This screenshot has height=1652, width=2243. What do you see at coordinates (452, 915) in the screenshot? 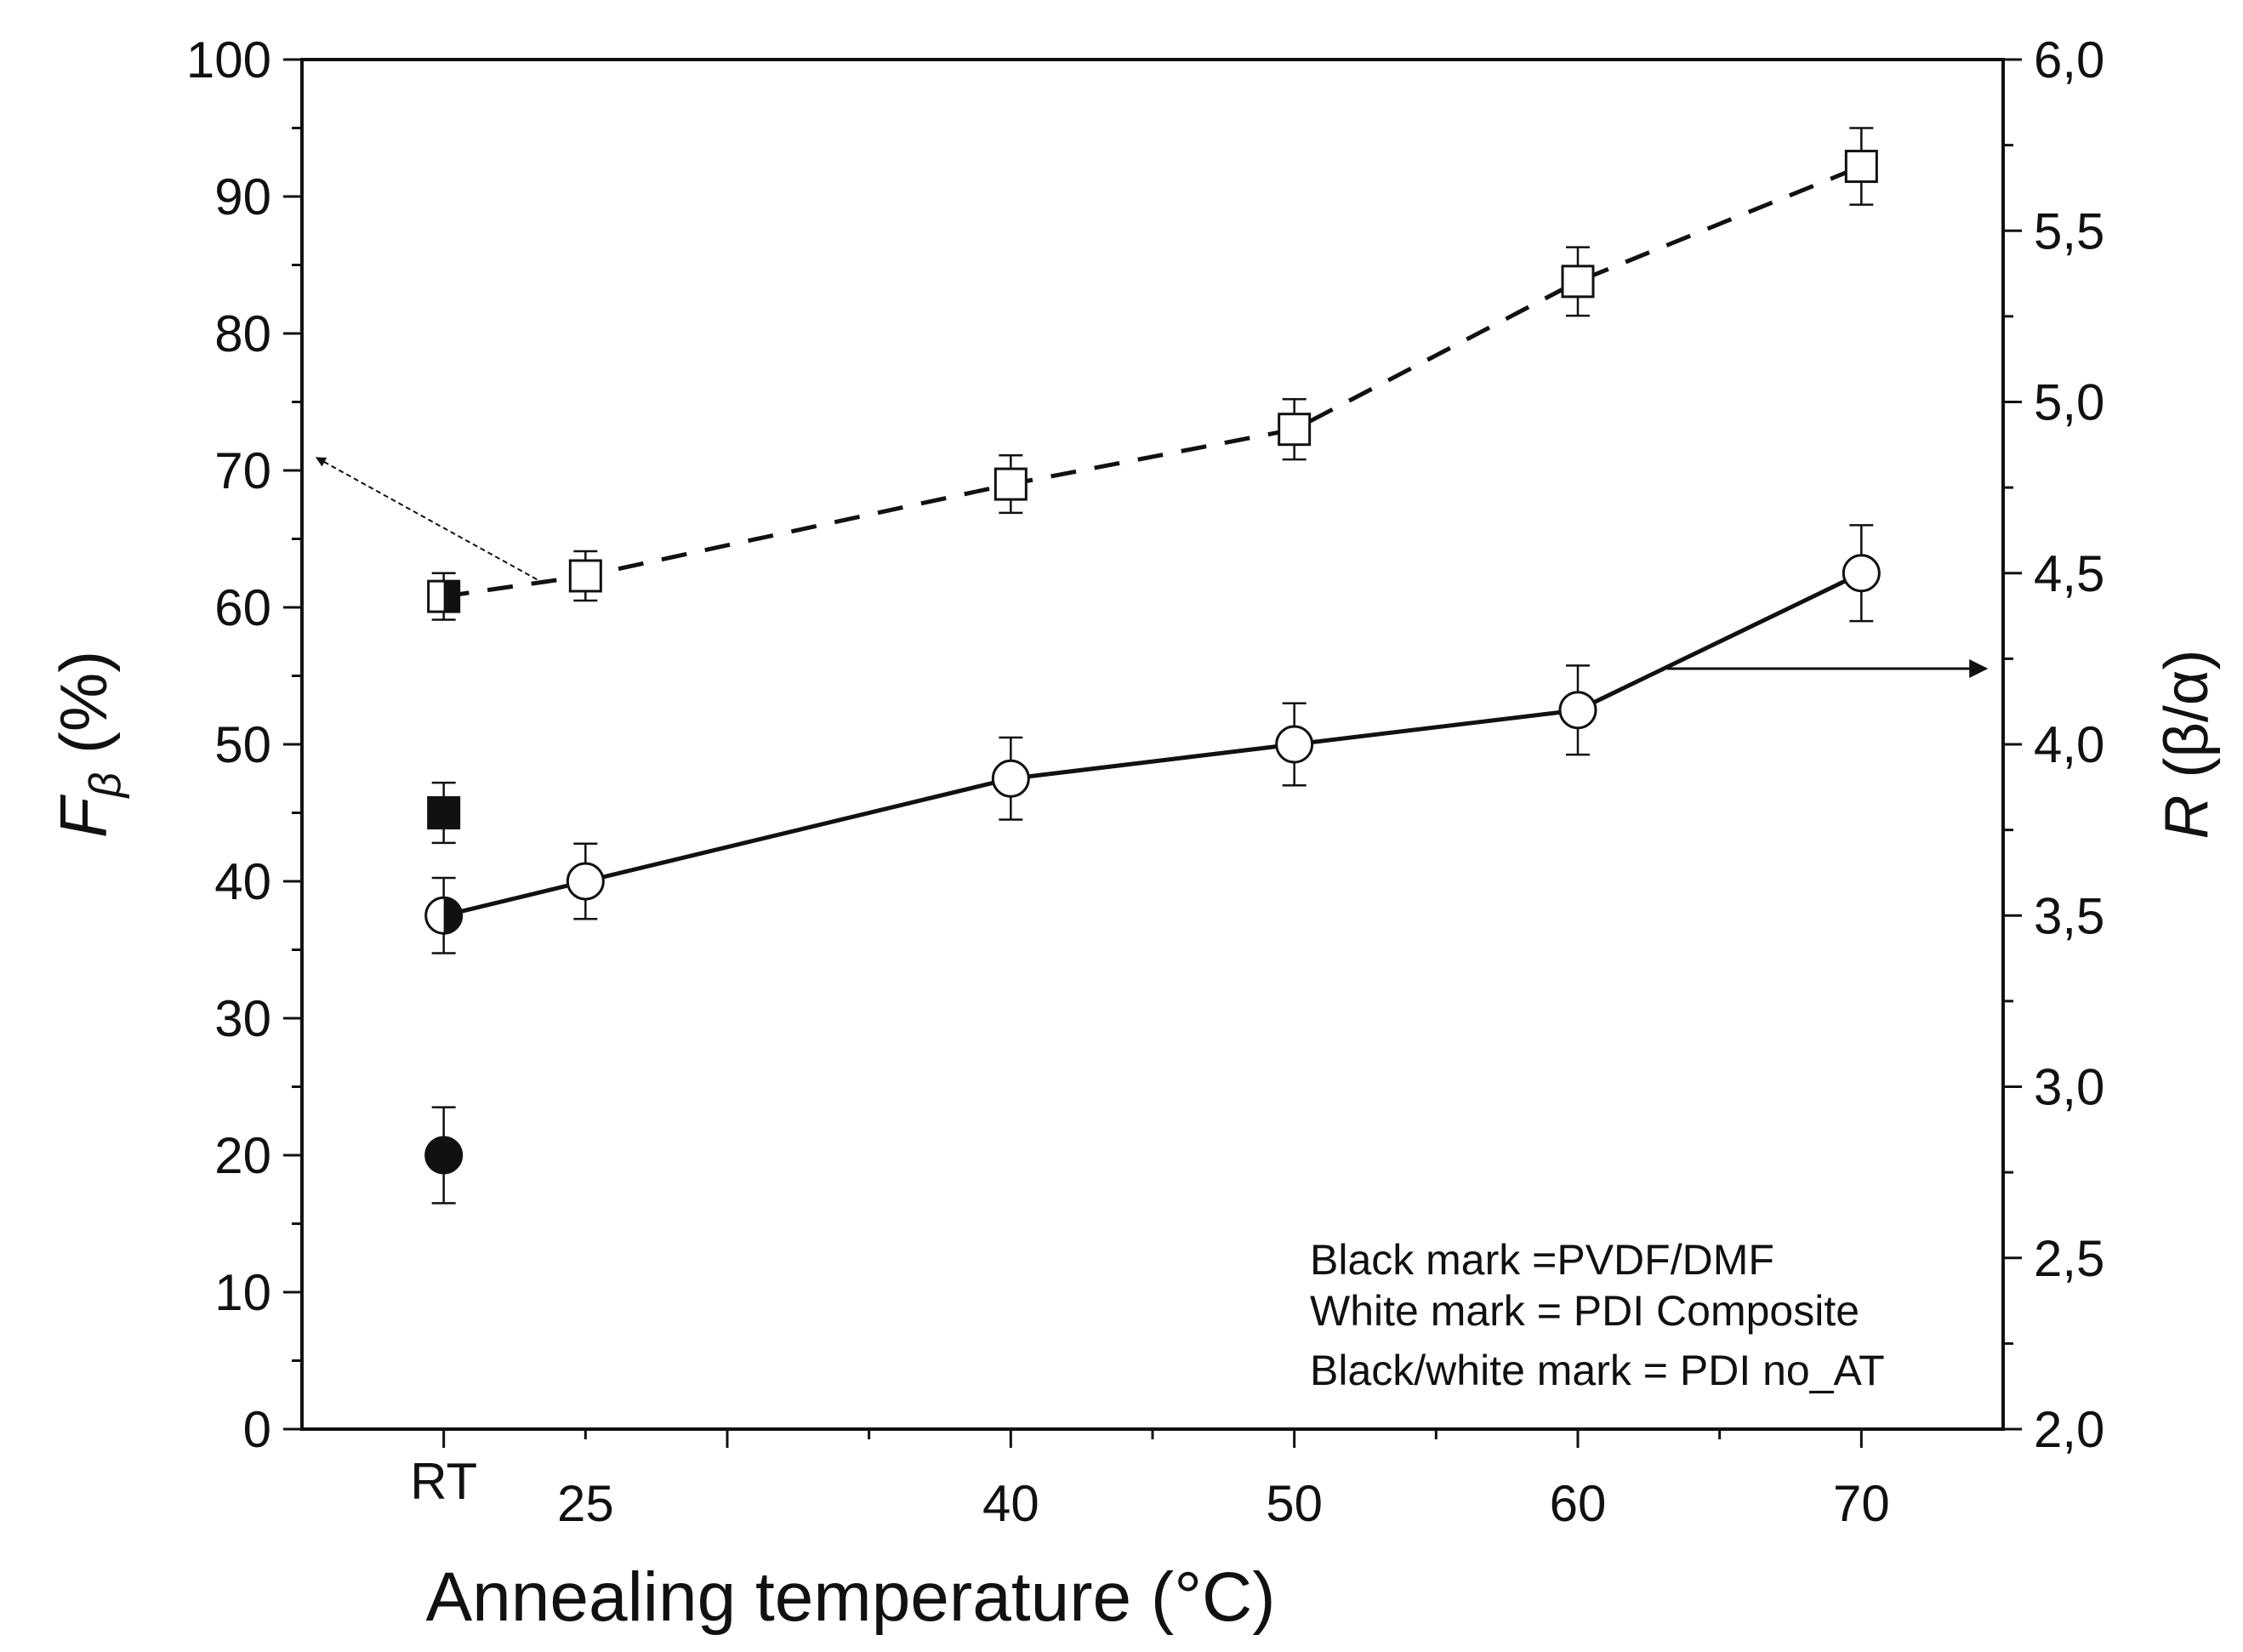
I see `pdi-r-marker-half` at bounding box center [452, 915].